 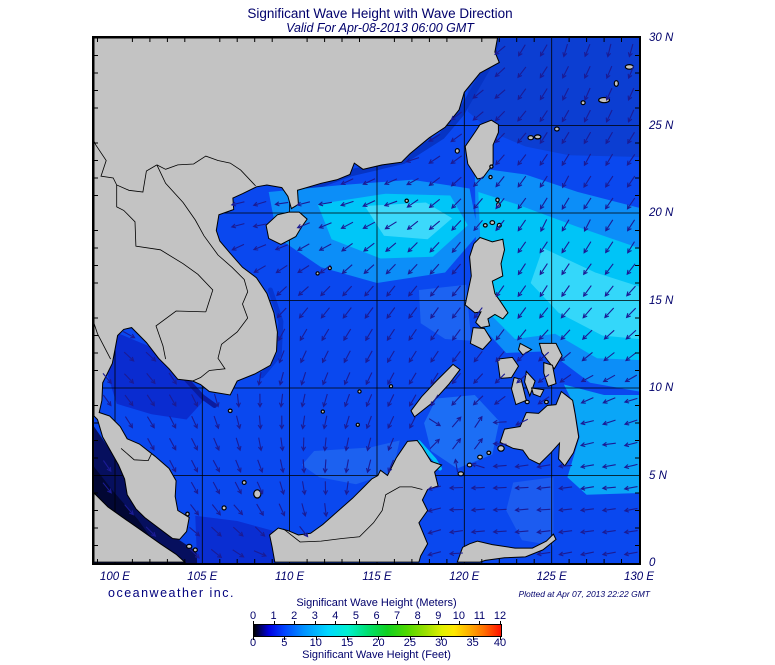 I want to click on legend-feet-label: Significant Wave Height (Feet), so click(x=376, y=655).